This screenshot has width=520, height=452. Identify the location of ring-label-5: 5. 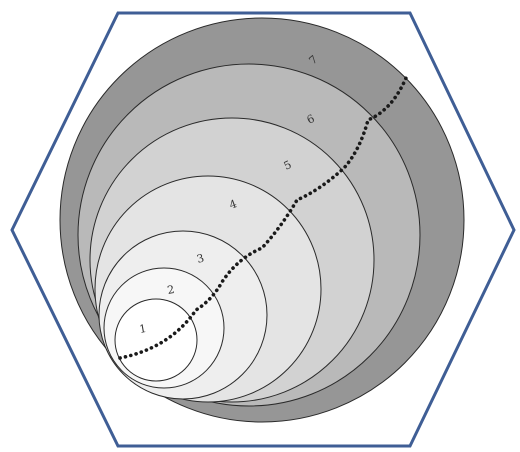
(288, 165).